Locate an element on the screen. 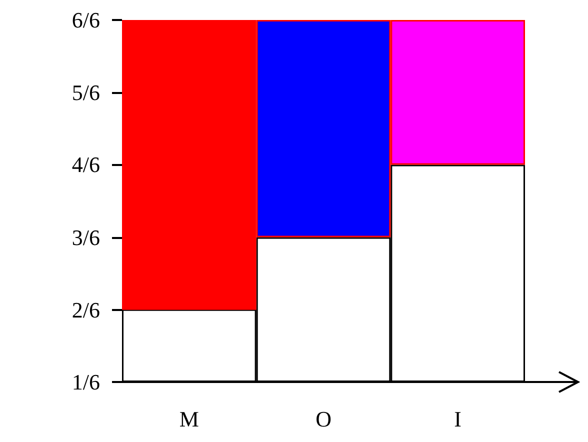  y-tick-label: 3/6 is located at coordinates (86, 237).